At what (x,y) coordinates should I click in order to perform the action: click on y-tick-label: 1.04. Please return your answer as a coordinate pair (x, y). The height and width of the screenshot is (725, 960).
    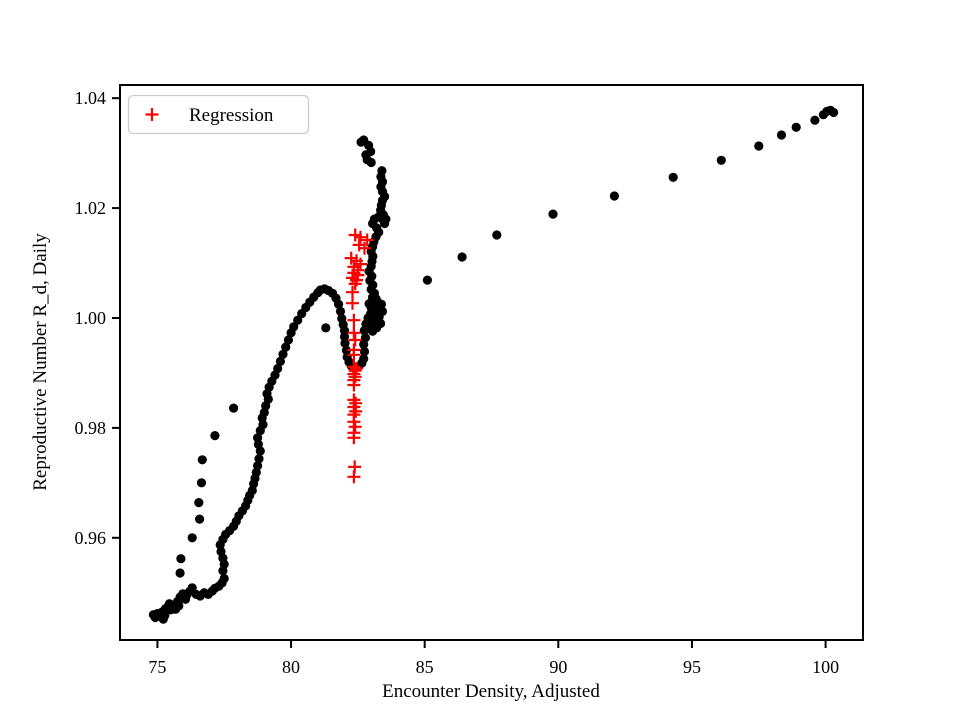
    Looking at the image, I should click on (91, 98).